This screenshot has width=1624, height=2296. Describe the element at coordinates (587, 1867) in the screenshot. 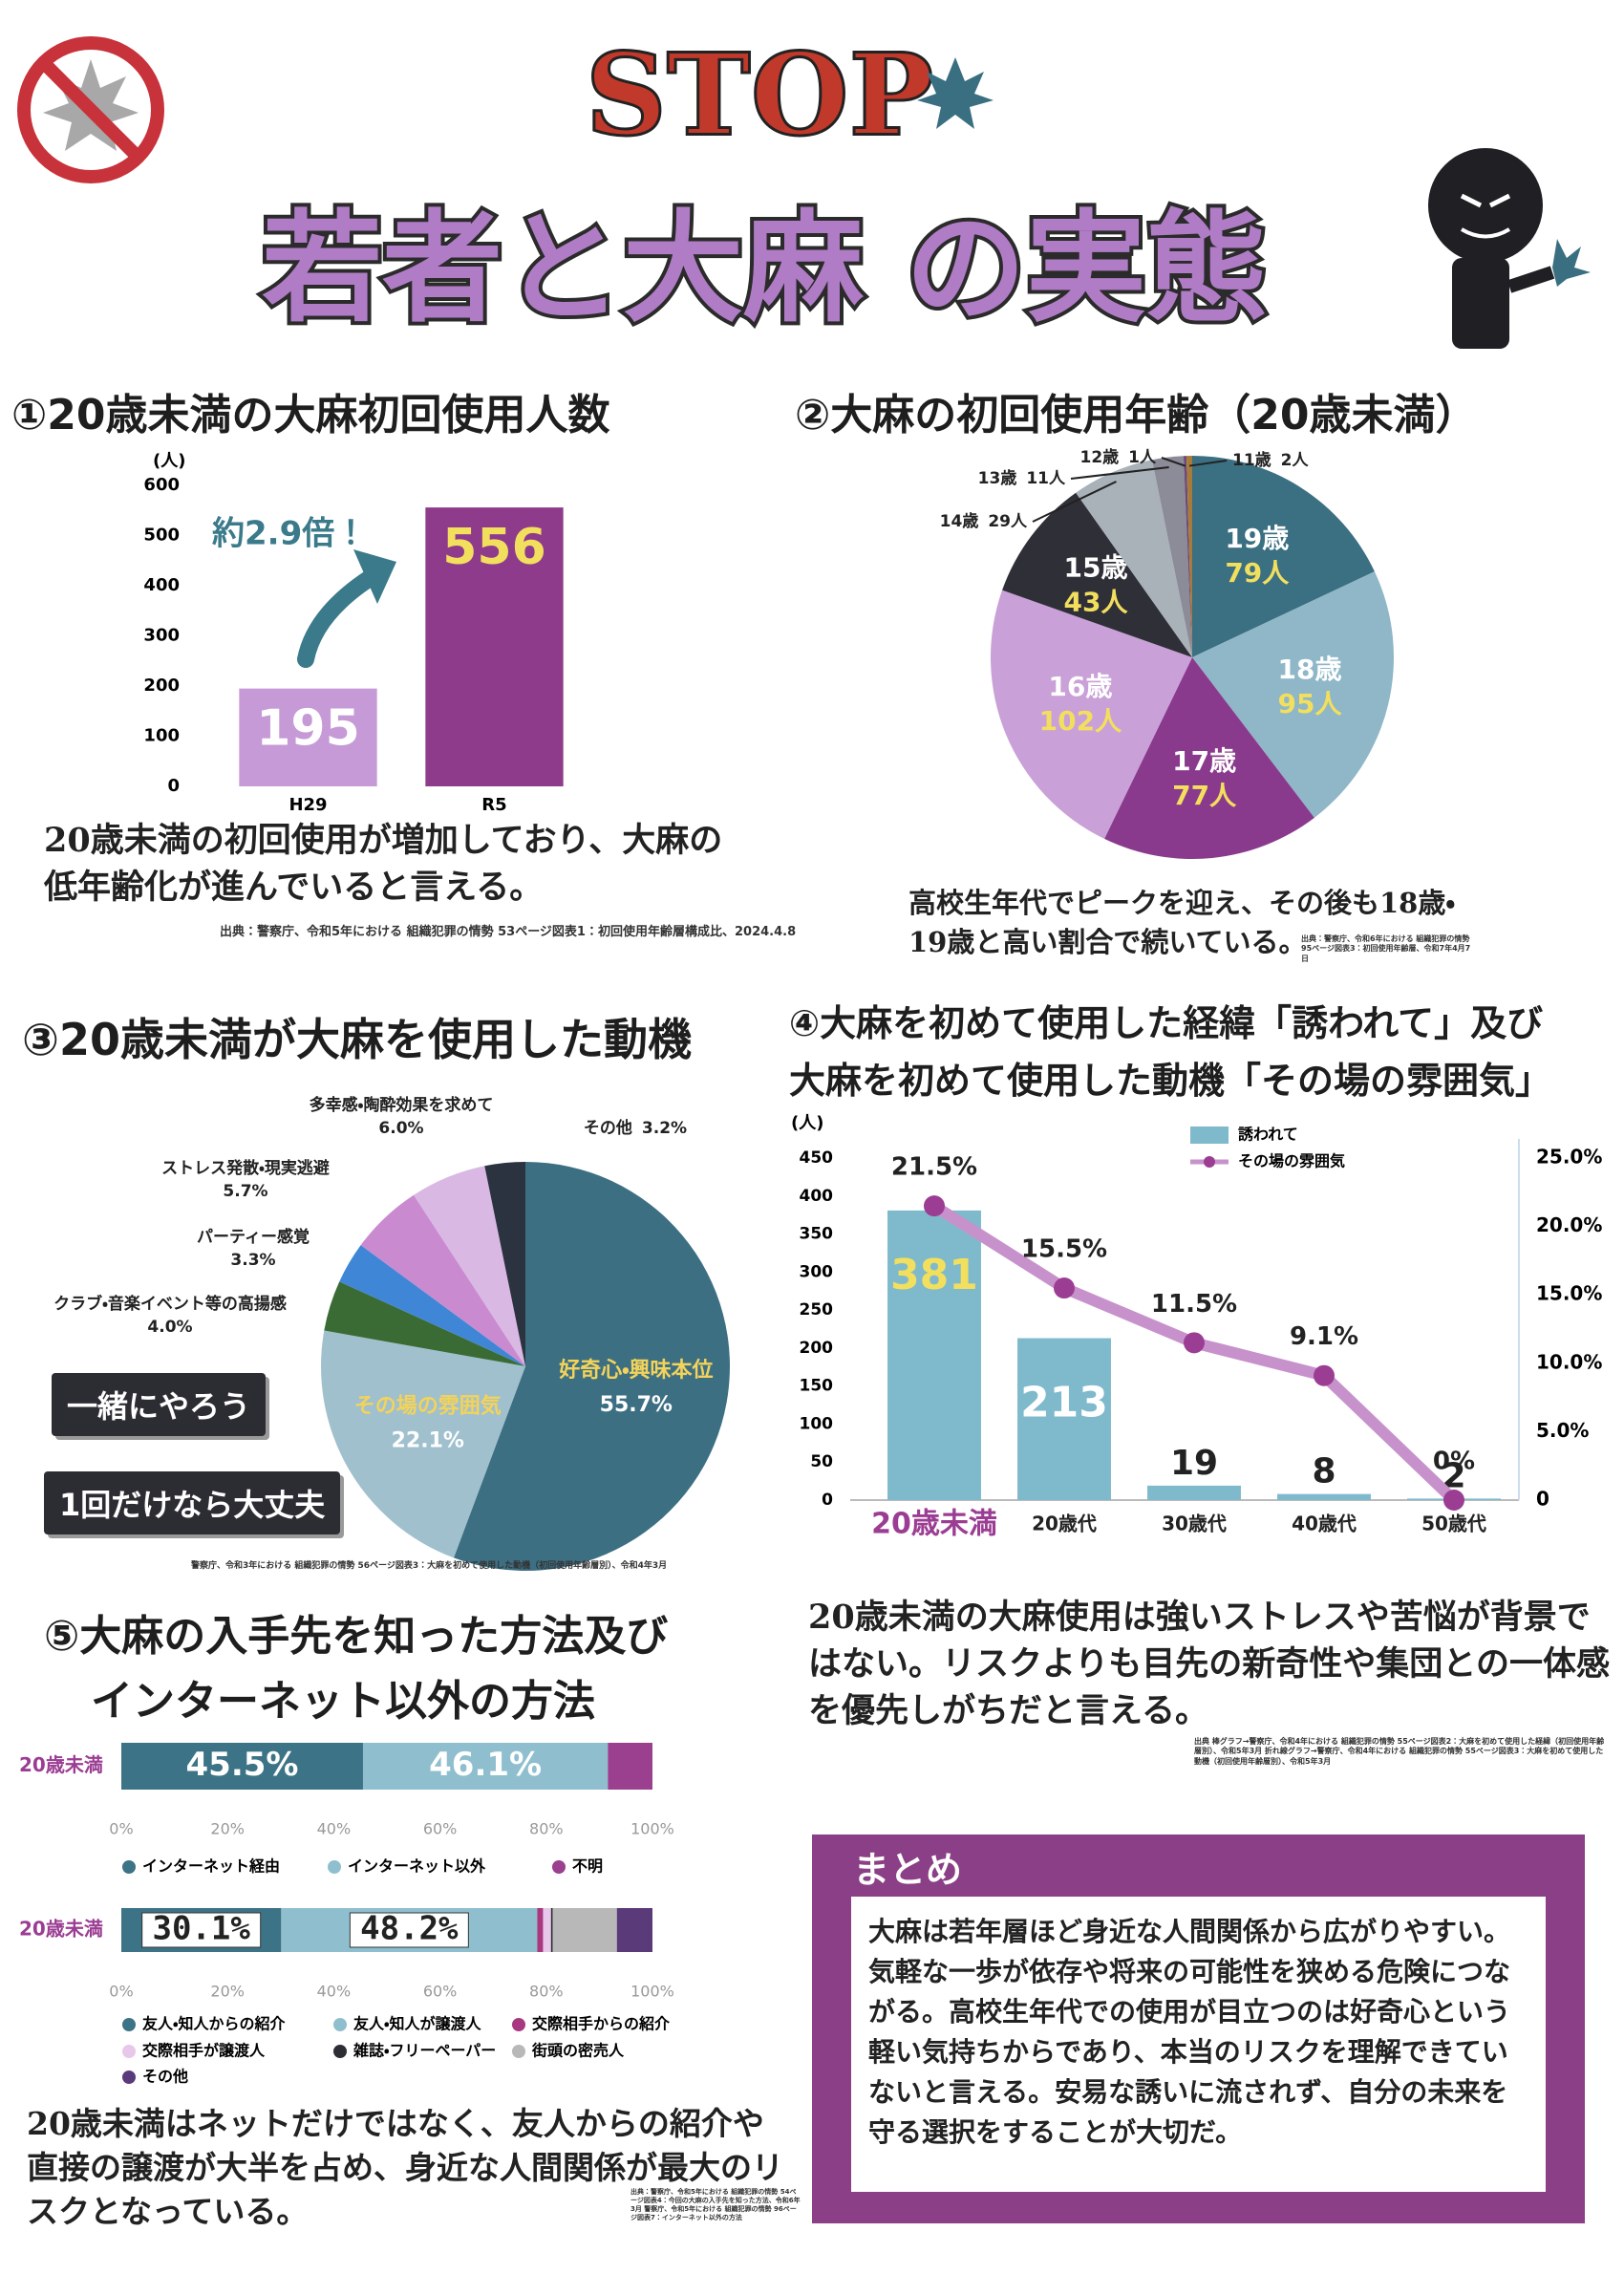

I see `legend-label: 不明` at that location.